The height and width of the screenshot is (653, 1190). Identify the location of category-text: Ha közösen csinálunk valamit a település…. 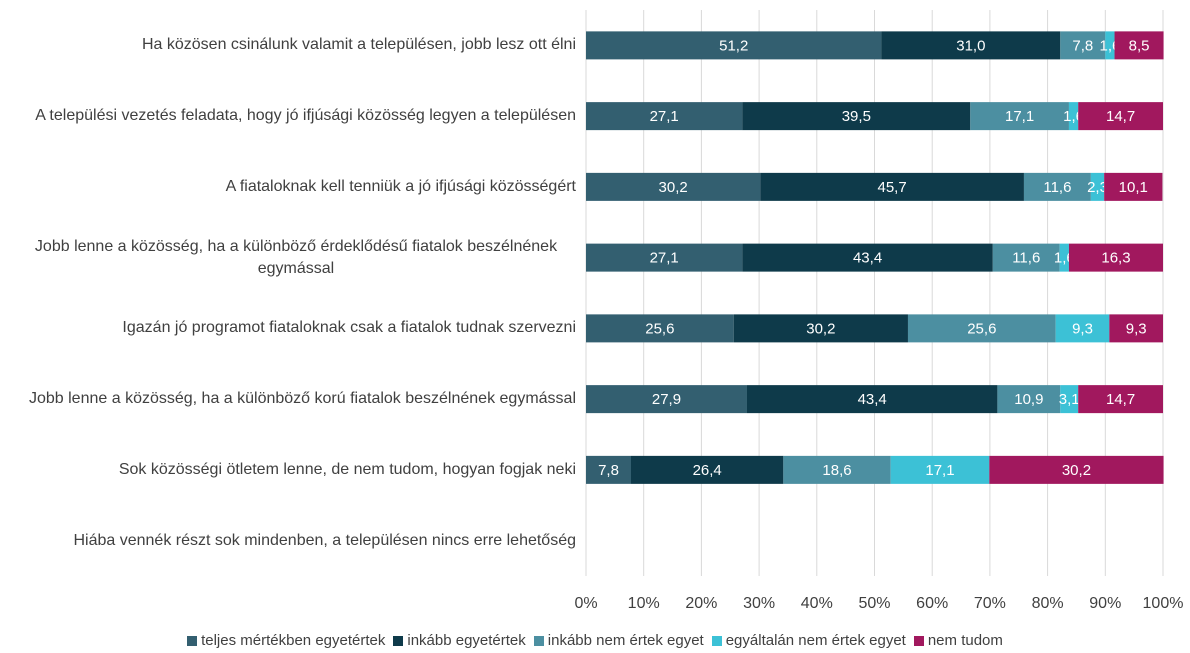
(358, 45).